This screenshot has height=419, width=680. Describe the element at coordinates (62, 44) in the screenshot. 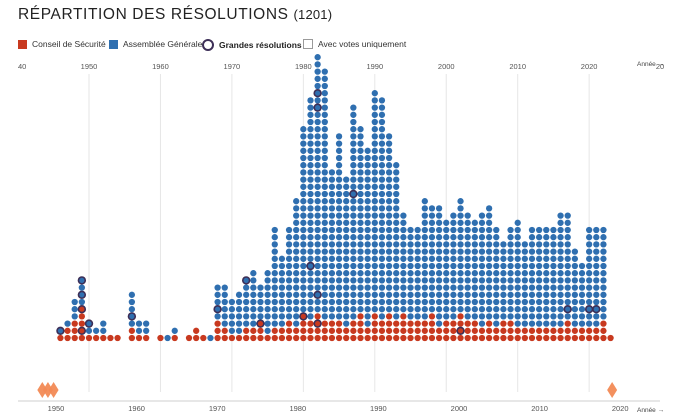

I see `legend-security-council: Conseil de Sécurité` at that location.